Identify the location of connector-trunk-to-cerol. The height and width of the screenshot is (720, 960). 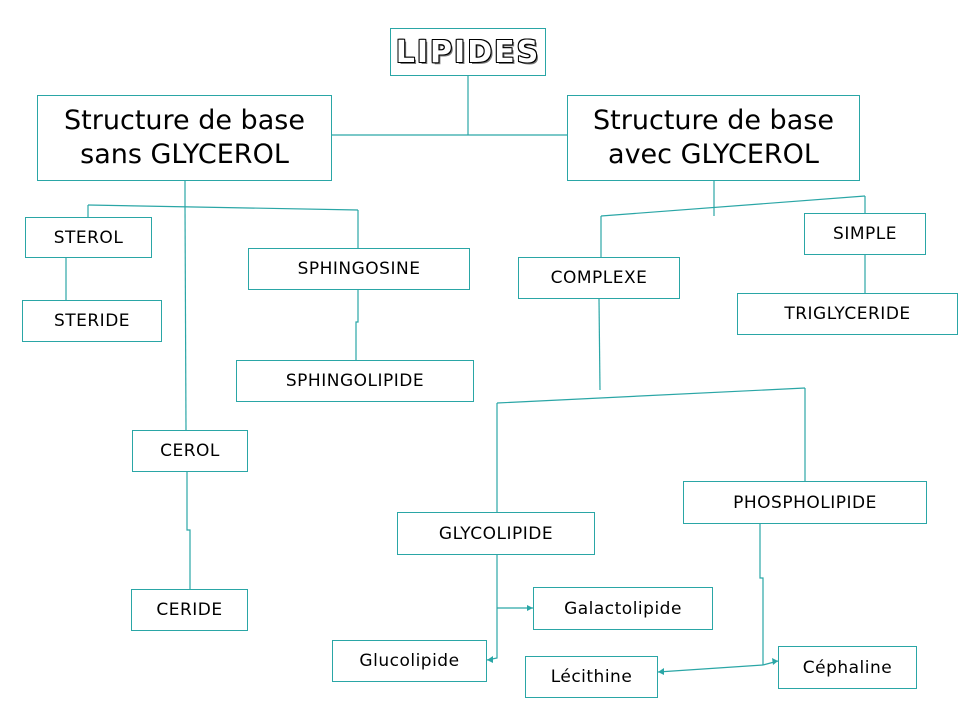
(185, 317).